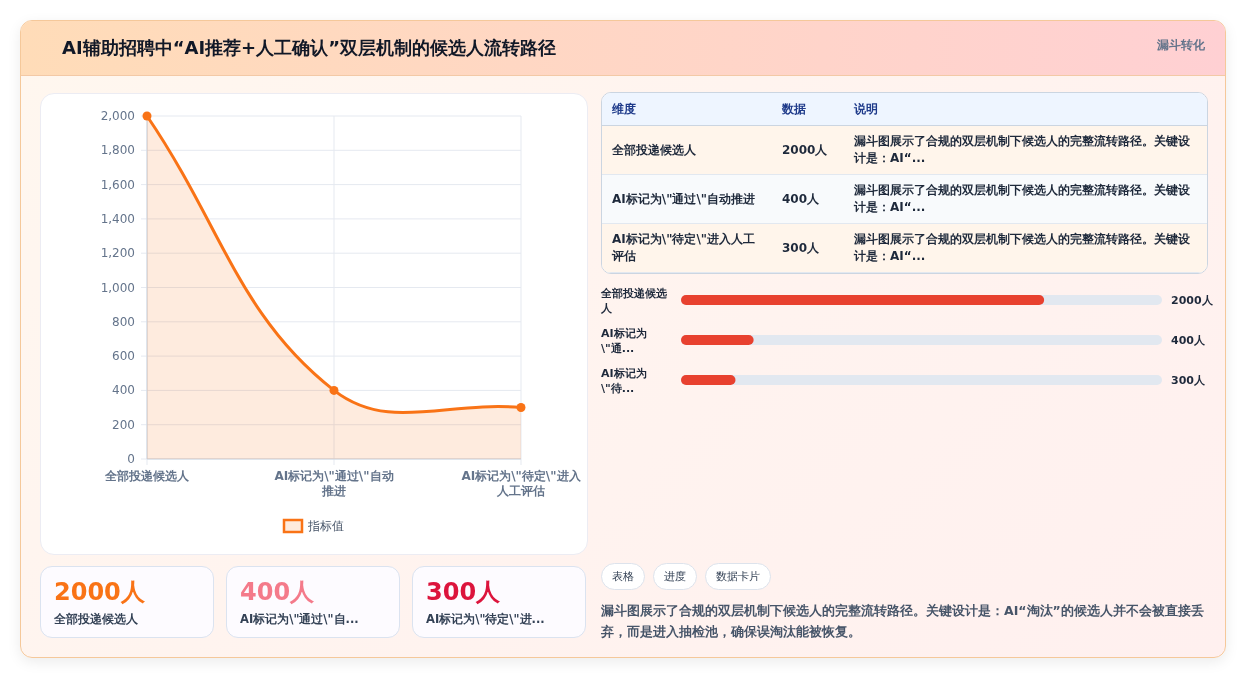 The width and height of the screenshot is (1246, 678). What do you see at coordinates (325, 526) in the screenshot?
I see `legend-label: 指标值` at bounding box center [325, 526].